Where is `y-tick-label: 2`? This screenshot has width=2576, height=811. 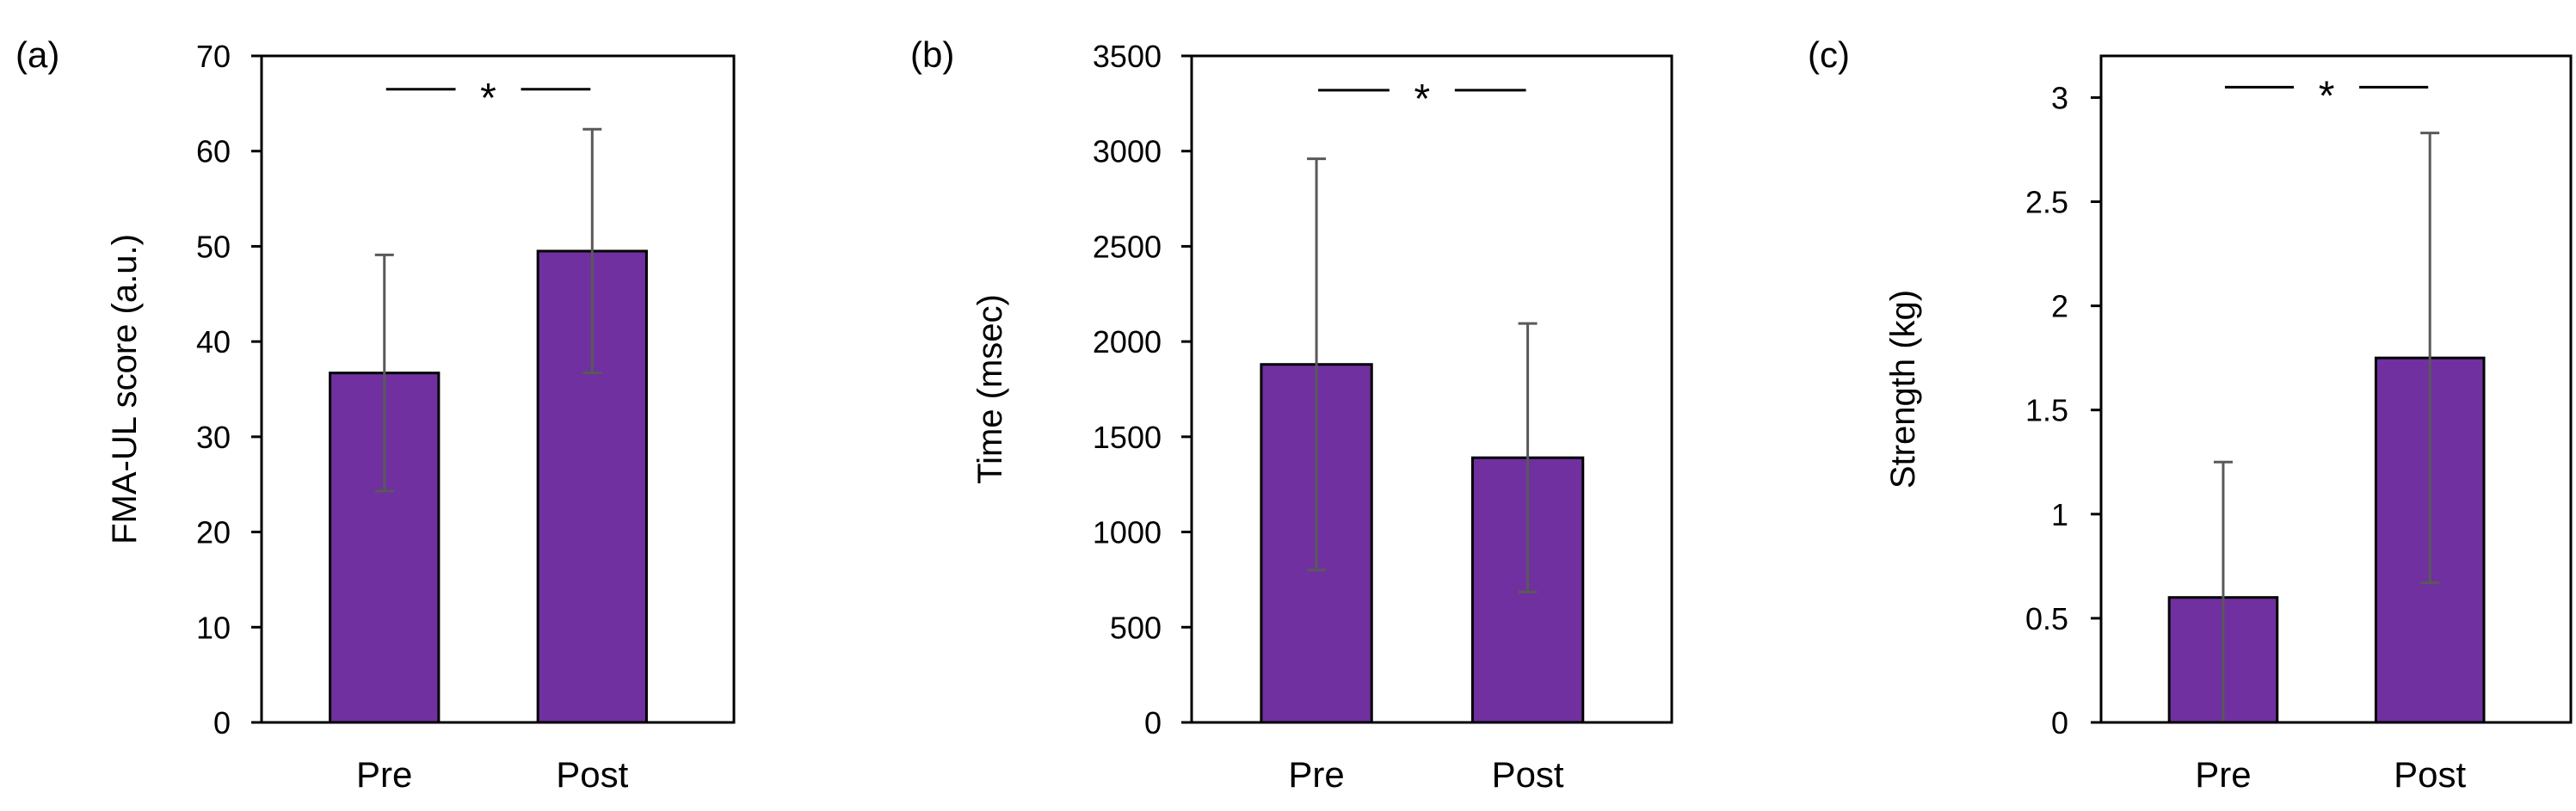 y-tick-label: 2 is located at coordinates (2060, 306).